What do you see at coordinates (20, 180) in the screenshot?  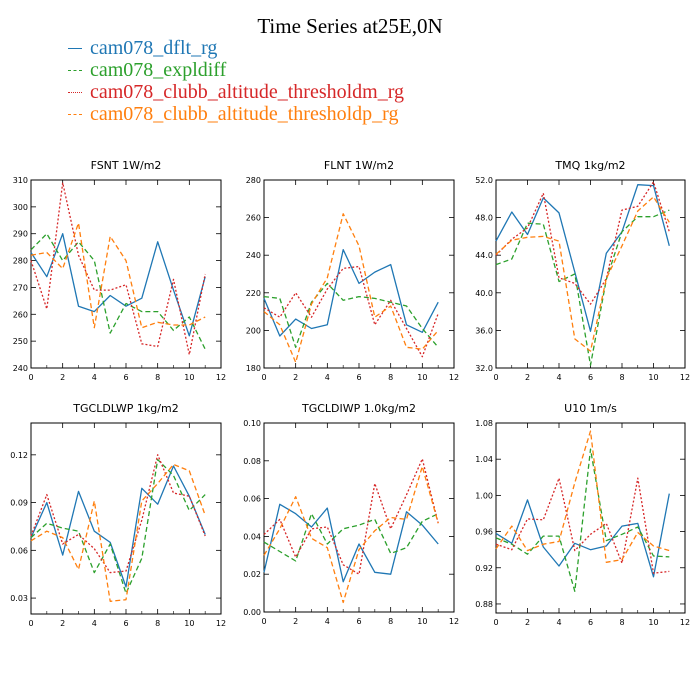 I see `y-tick-label: 310` at bounding box center [20, 180].